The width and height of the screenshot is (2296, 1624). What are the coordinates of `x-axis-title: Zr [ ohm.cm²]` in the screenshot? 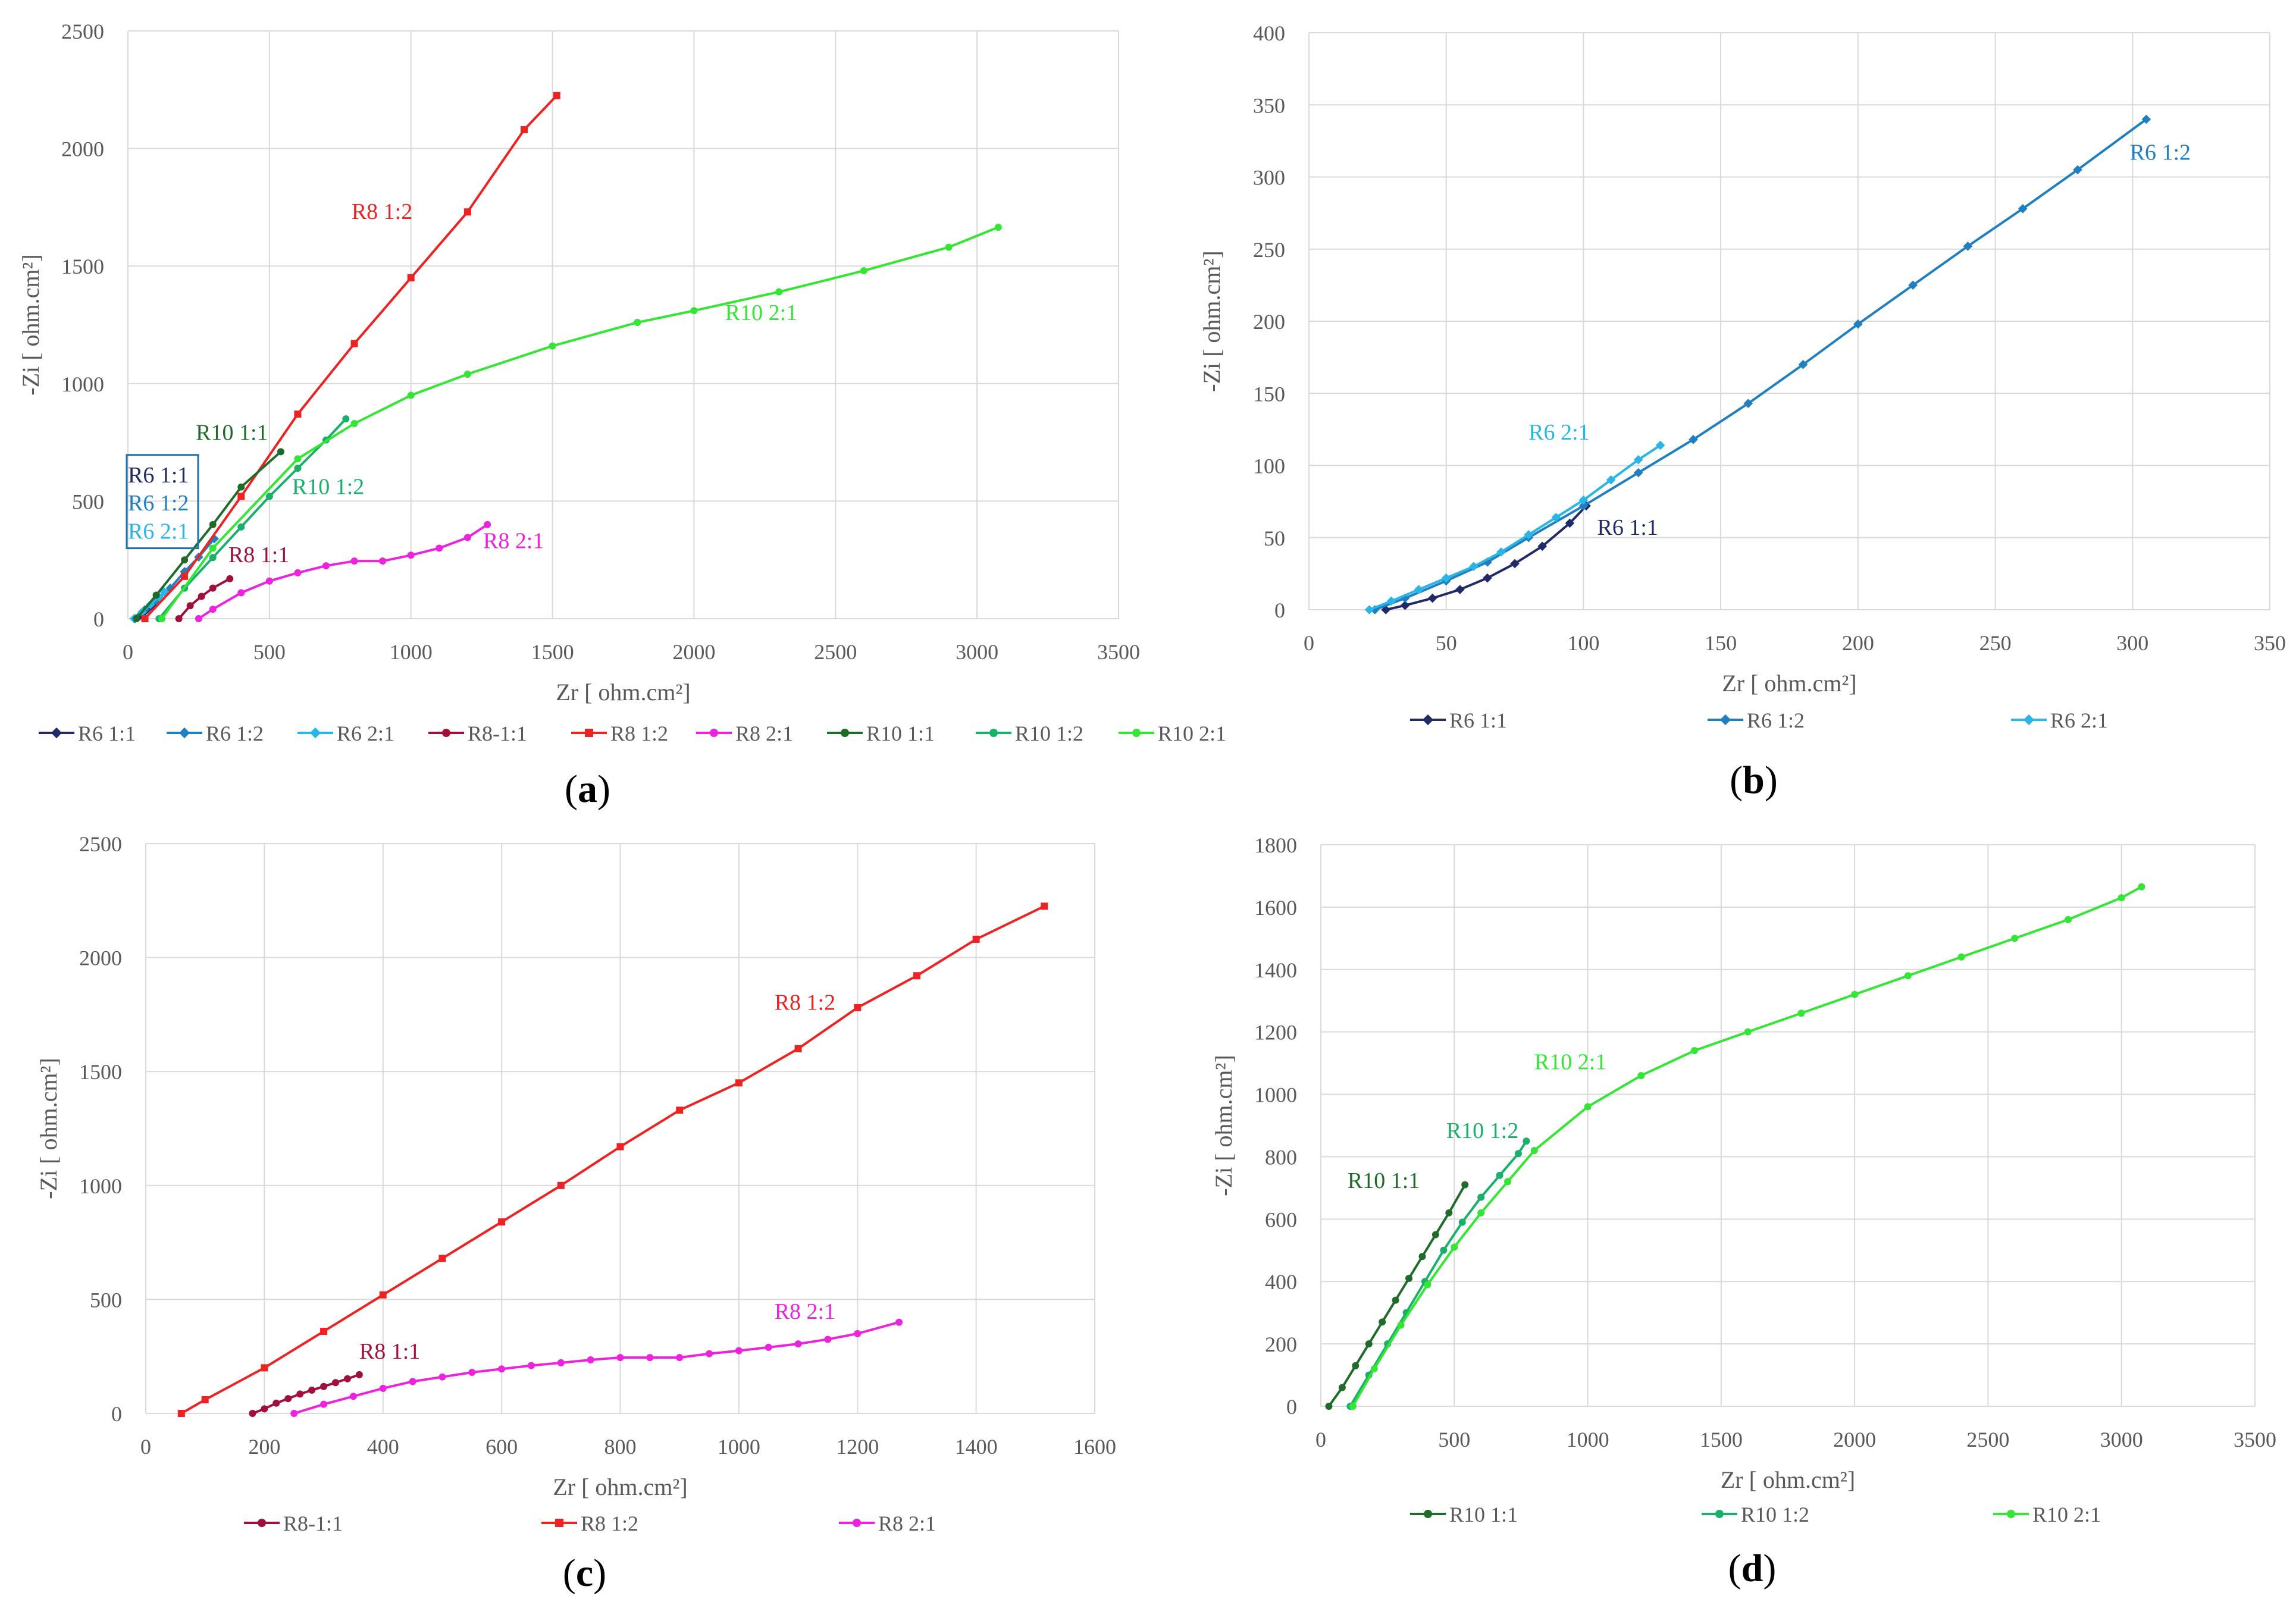 It's located at (1788, 1480).